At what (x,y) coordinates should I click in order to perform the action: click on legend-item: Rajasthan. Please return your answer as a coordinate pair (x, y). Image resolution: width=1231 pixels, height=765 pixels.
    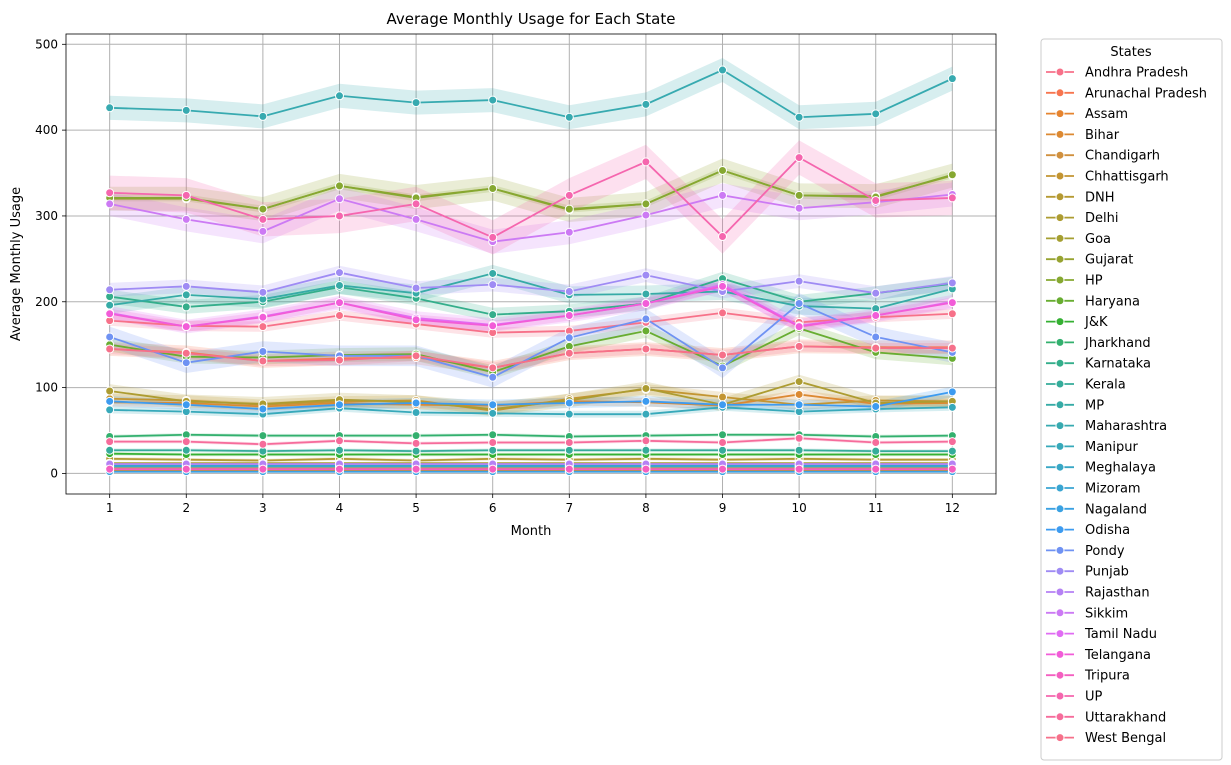
    Looking at the image, I should click on (1098, 593).